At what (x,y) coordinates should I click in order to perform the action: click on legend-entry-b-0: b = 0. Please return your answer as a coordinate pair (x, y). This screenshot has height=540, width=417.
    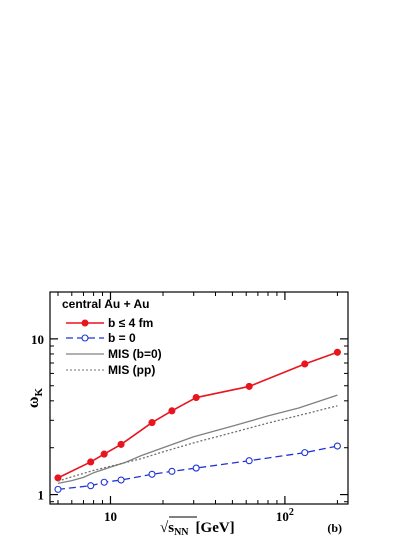
    Looking at the image, I should click on (101, 338).